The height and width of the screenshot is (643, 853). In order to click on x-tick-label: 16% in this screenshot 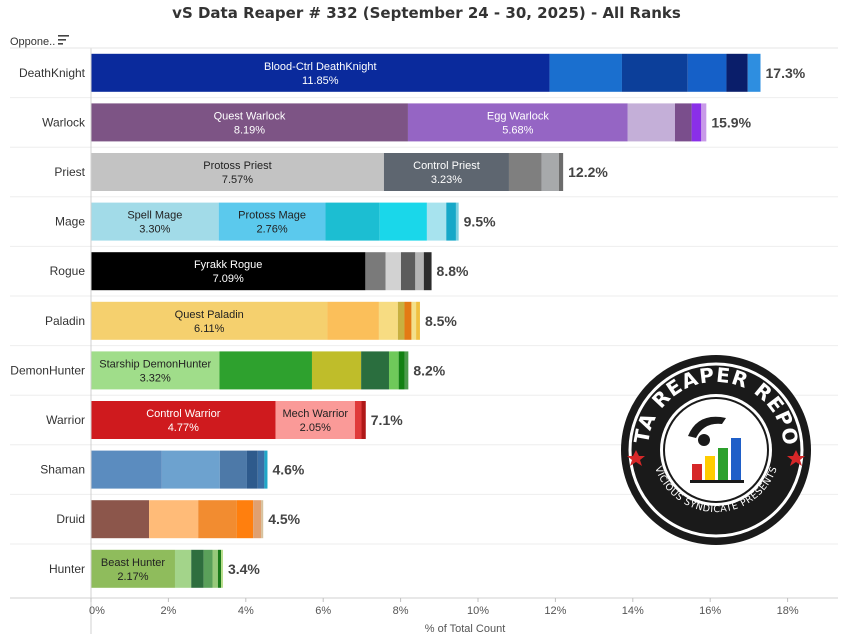, I will do `click(710, 611)`.